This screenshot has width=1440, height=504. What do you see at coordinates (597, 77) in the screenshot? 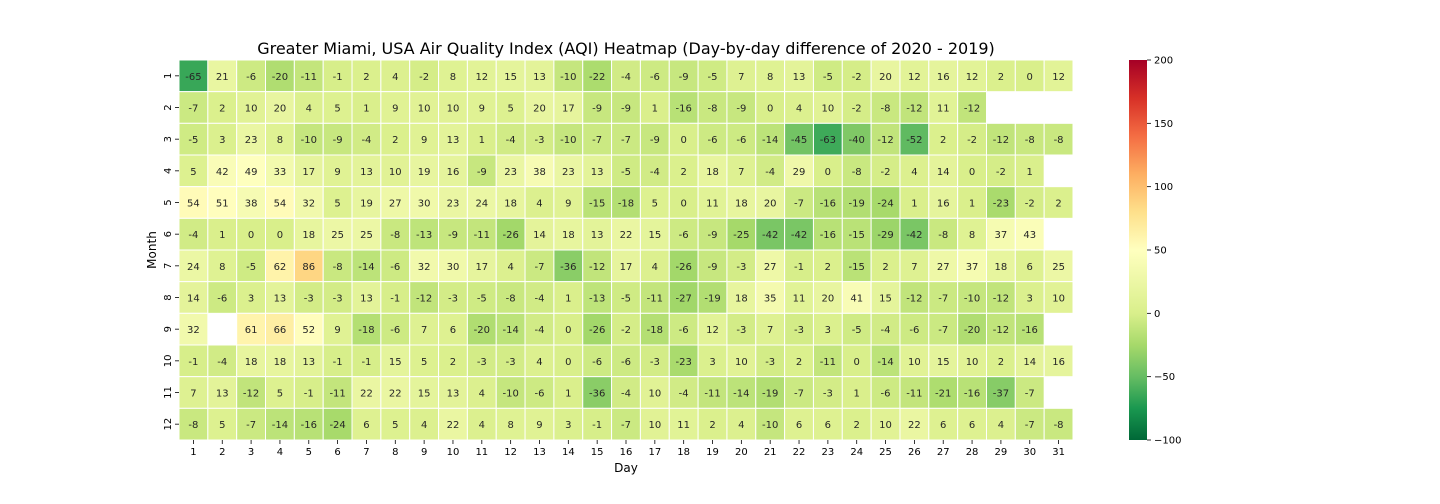
I see `cell-value-label: -22` at bounding box center [597, 77].